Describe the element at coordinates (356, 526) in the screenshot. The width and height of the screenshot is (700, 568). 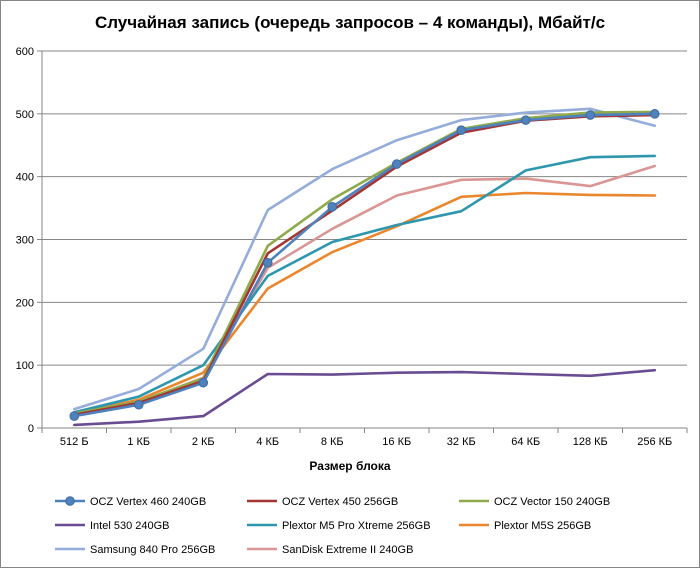
I see `legend-label: Plextor M5 Pro Xtreme 256GB` at that location.